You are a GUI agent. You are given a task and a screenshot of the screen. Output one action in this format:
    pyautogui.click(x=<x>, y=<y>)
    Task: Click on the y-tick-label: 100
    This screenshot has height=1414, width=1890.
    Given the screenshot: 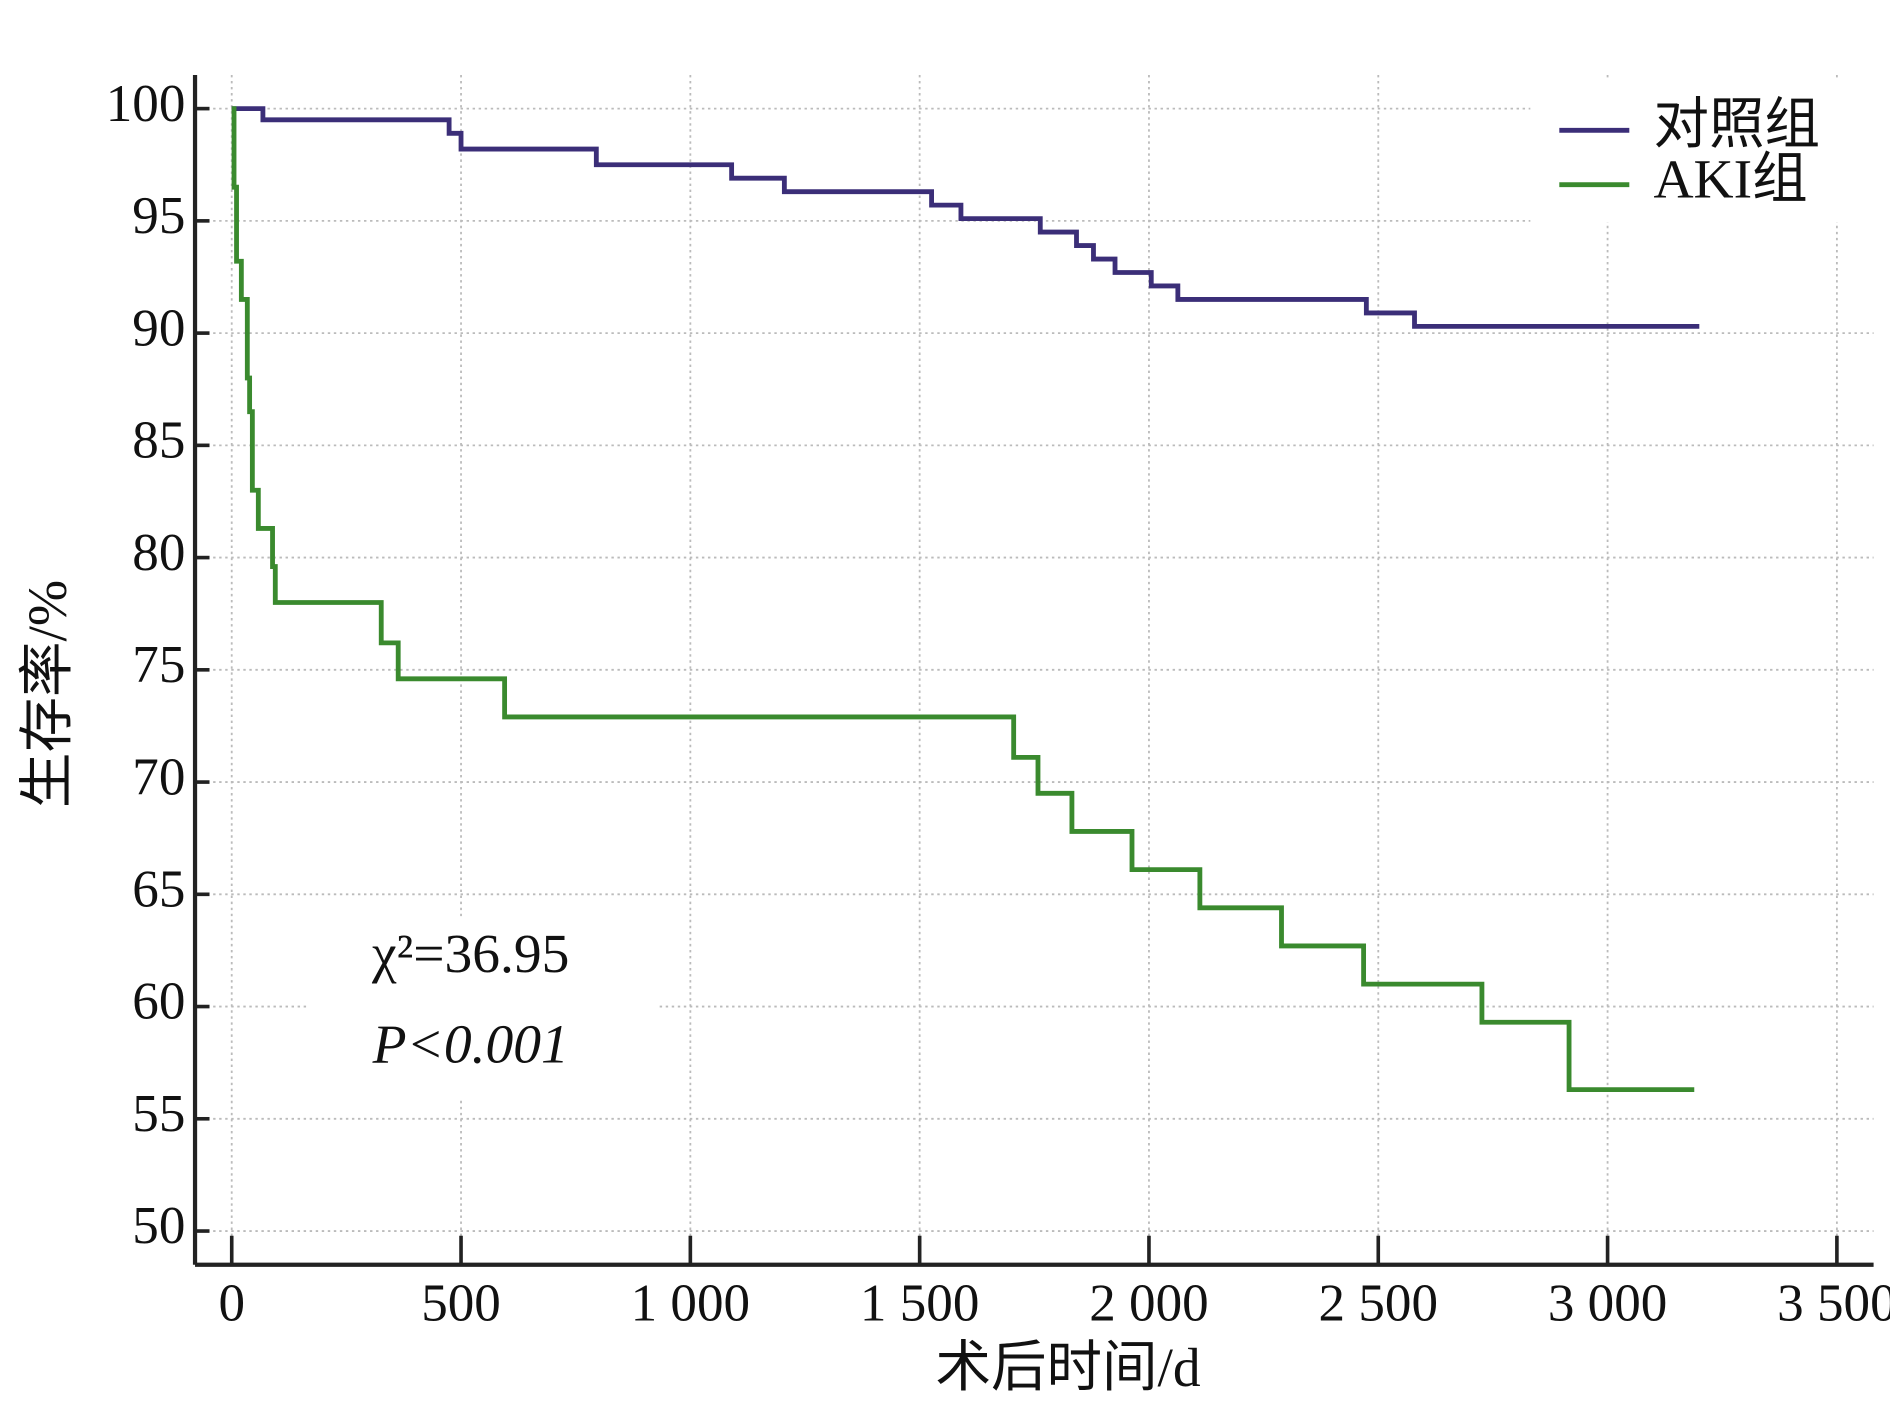 What is the action you would take?
    pyautogui.click(x=146, y=104)
    